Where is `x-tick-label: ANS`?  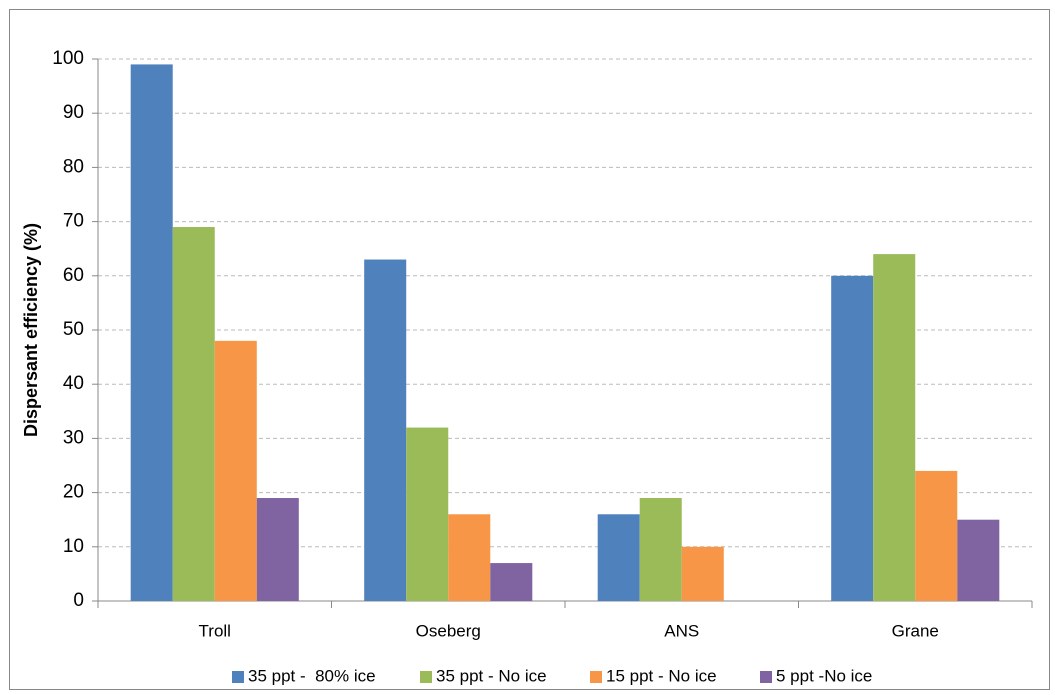
x-tick-label: ANS is located at coordinates (681, 630).